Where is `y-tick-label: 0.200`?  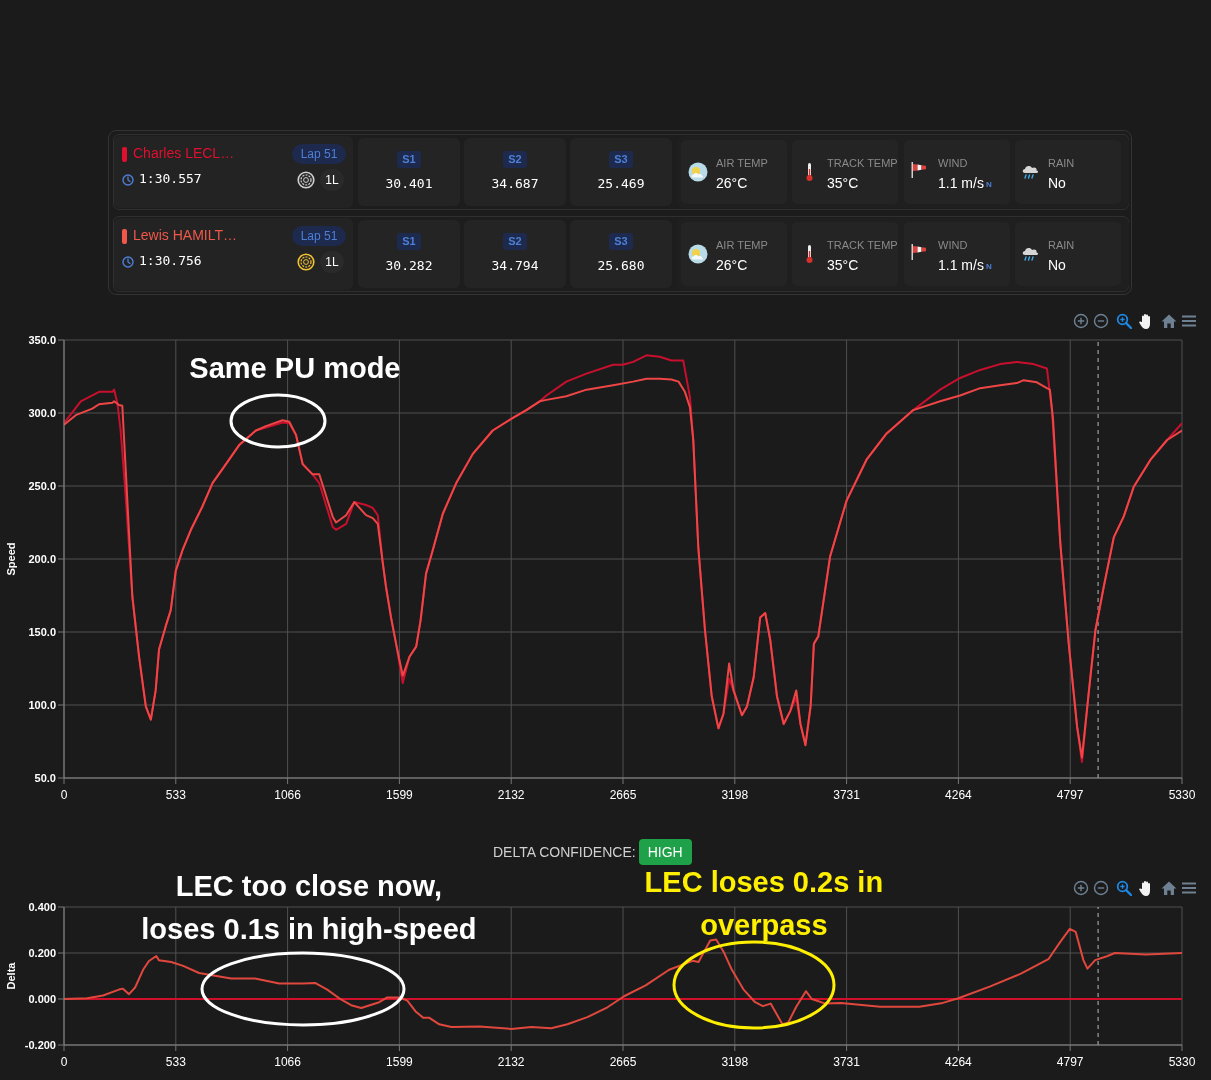 y-tick-label: 0.200 is located at coordinates (42, 952).